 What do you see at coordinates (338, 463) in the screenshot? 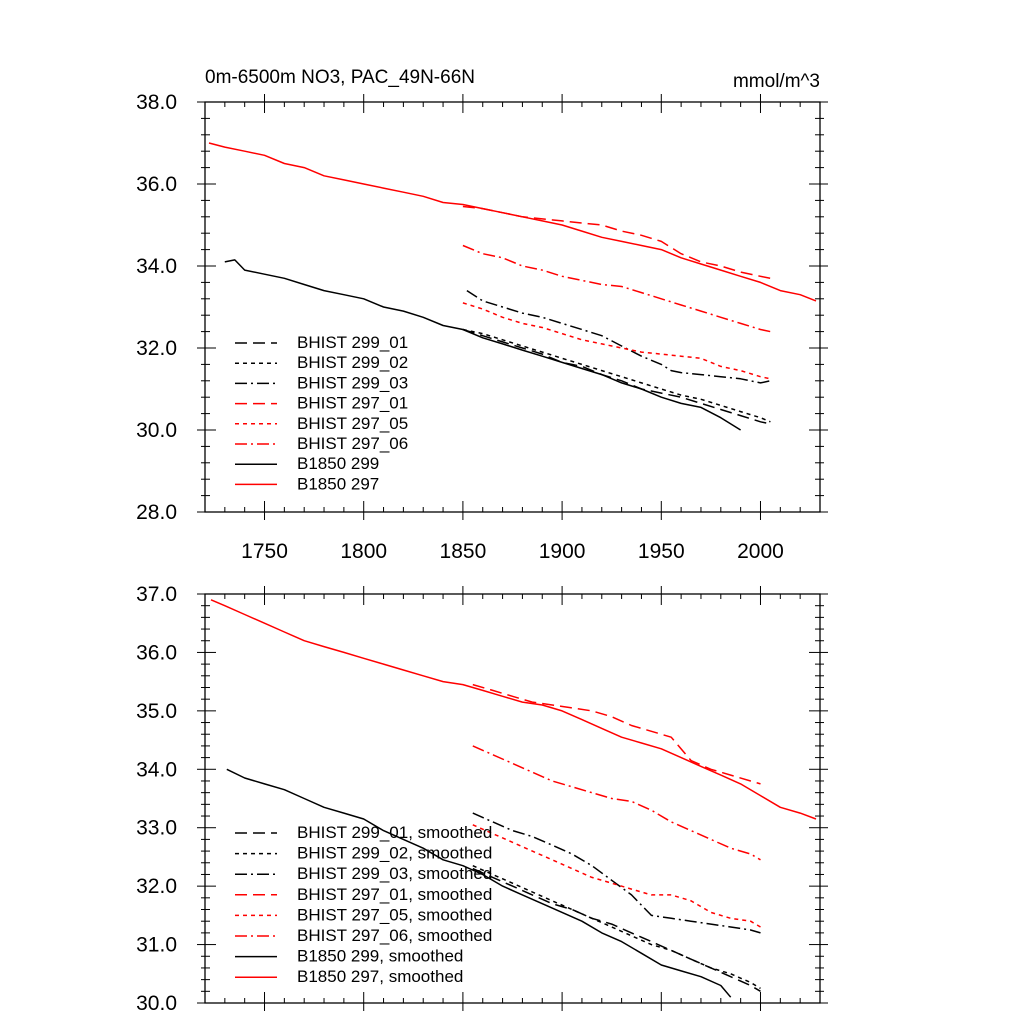
I see `legend-label: B1850 299` at bounding box center [338, 463].